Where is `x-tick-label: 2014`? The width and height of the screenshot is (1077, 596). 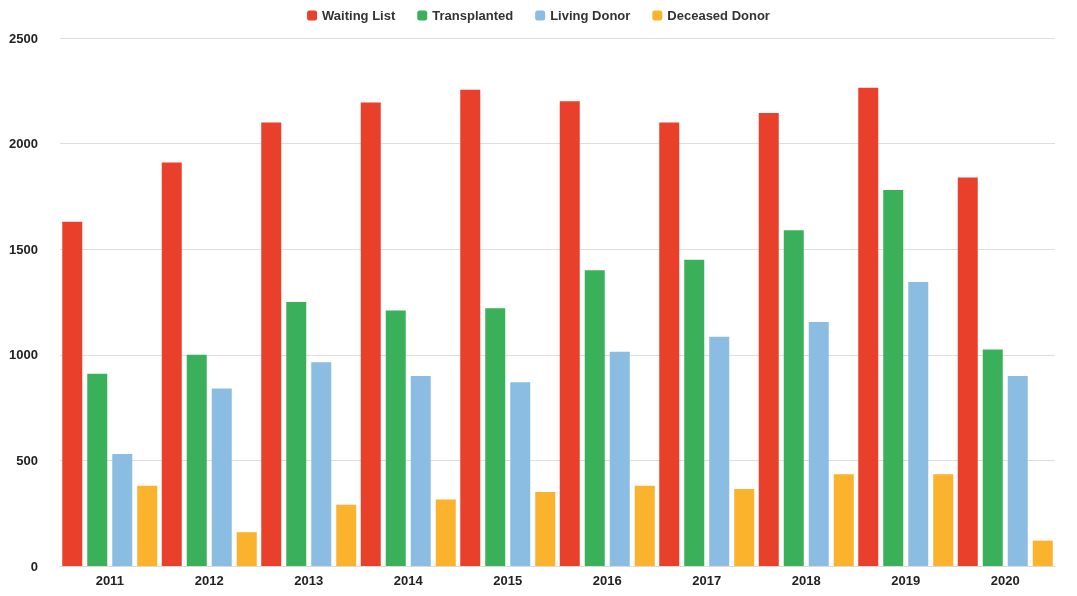 x-tick-label: 2014 is located at coordinates (408, 580).